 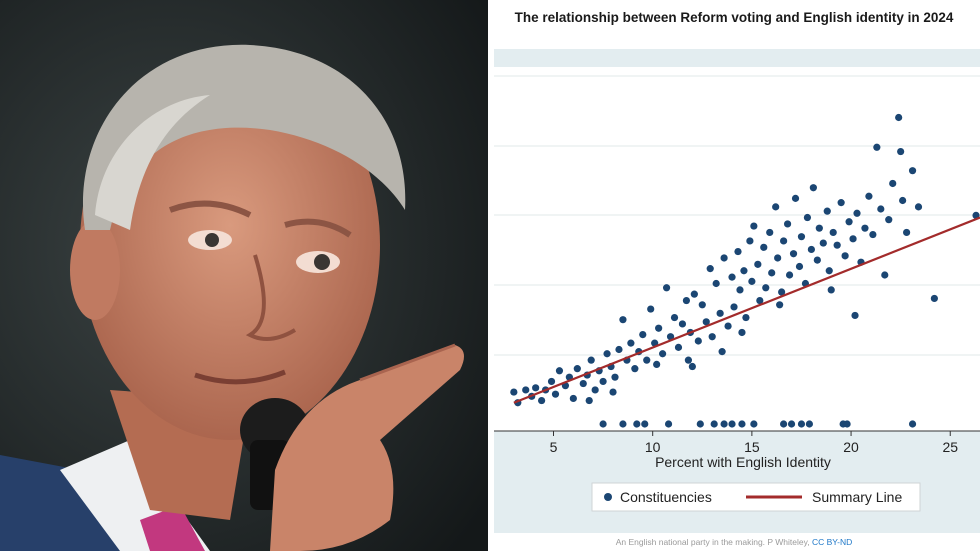 I want to click on header-band, so click(x=737, y=58).